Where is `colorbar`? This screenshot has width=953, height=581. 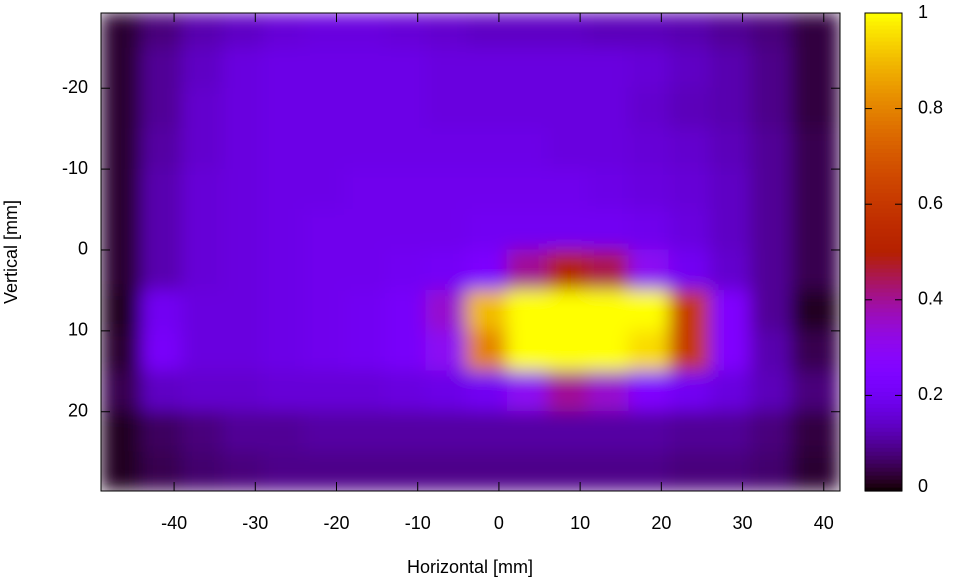
colorbar is located at coordinates (883, 252).